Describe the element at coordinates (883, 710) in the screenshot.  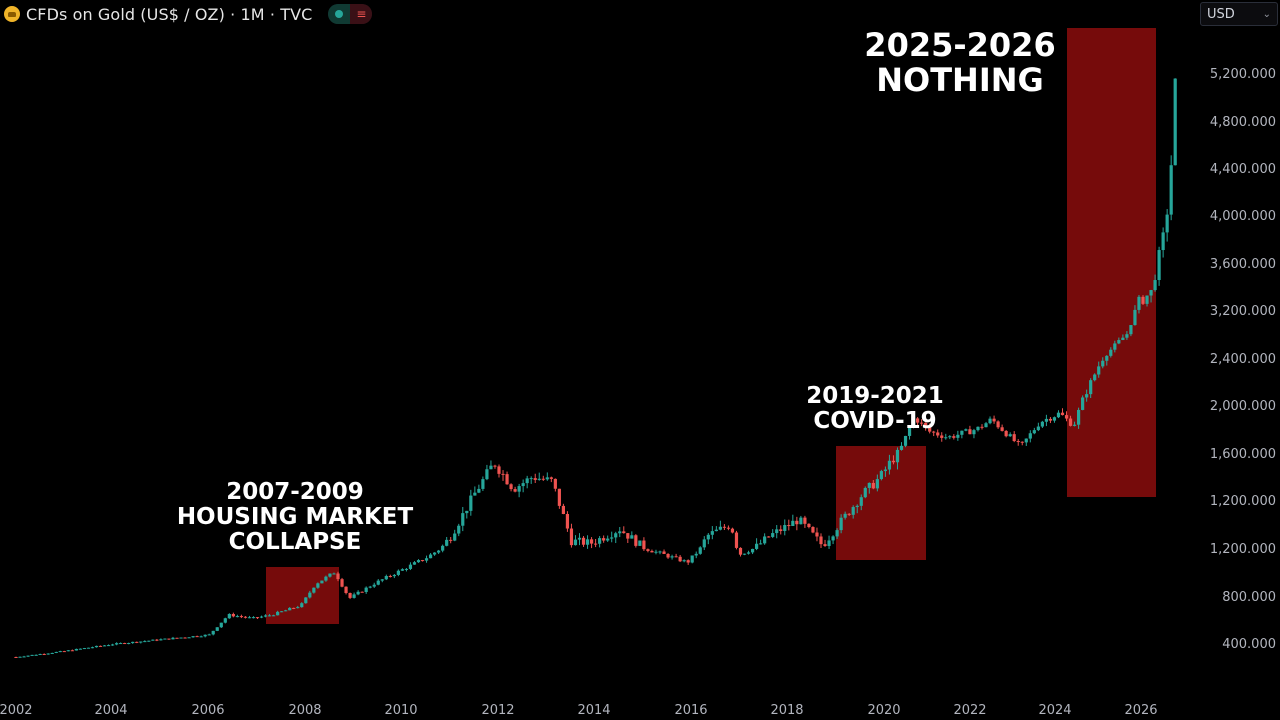
I see `x-tick-label: 2020` at that location.